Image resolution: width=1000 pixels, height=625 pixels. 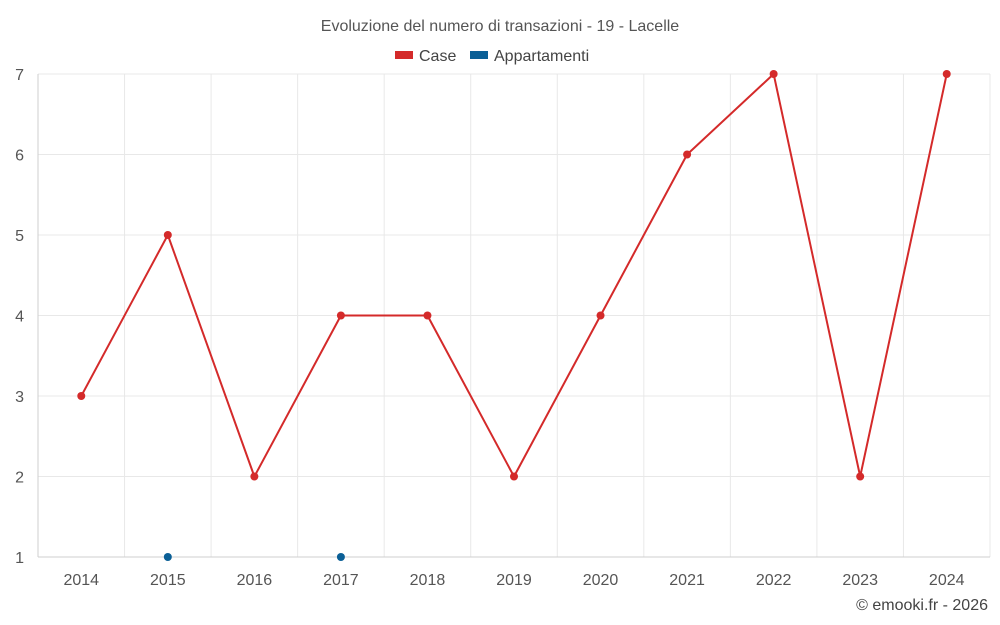 What do you see at coordinates (341, 580) in the screenshot?
I see `x-tick-label: 2017` at bounding box center [341, 580].